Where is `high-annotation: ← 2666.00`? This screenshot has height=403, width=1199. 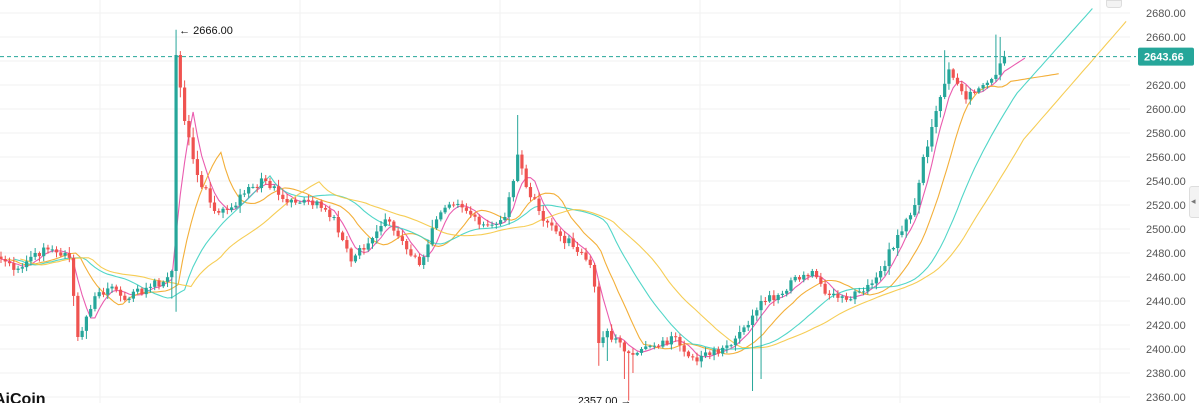
high-annotation: ← 2666.00 is located at coordinates (206, 31).